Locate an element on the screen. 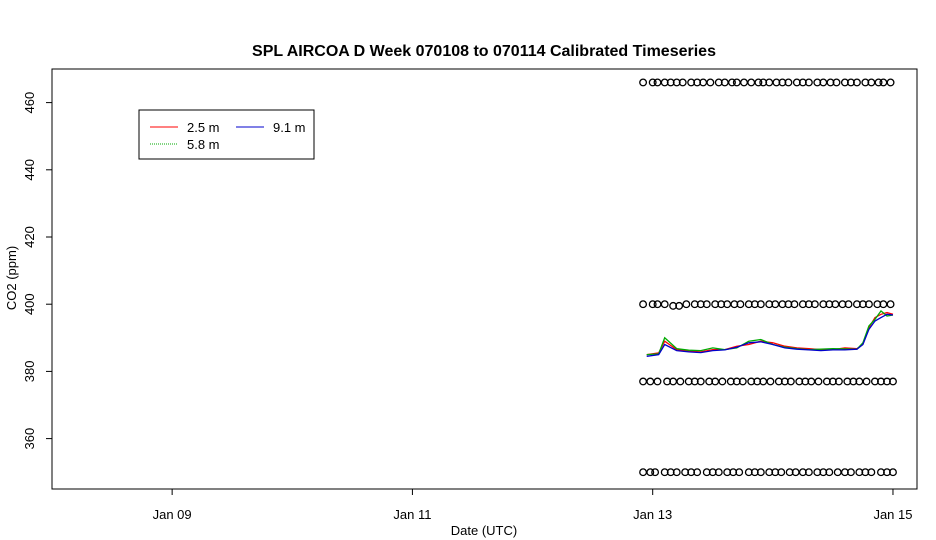  legend-box is located at coordinates (226, 134).